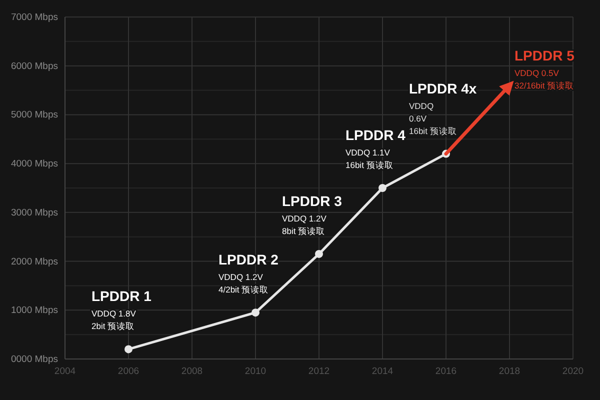 This screenshot has height=400, width=600. What do you see at coordinates (34, 262) in the screenshot?
I see `y-tick-label: 2000 Mbps` at bounding box center [34, 262].